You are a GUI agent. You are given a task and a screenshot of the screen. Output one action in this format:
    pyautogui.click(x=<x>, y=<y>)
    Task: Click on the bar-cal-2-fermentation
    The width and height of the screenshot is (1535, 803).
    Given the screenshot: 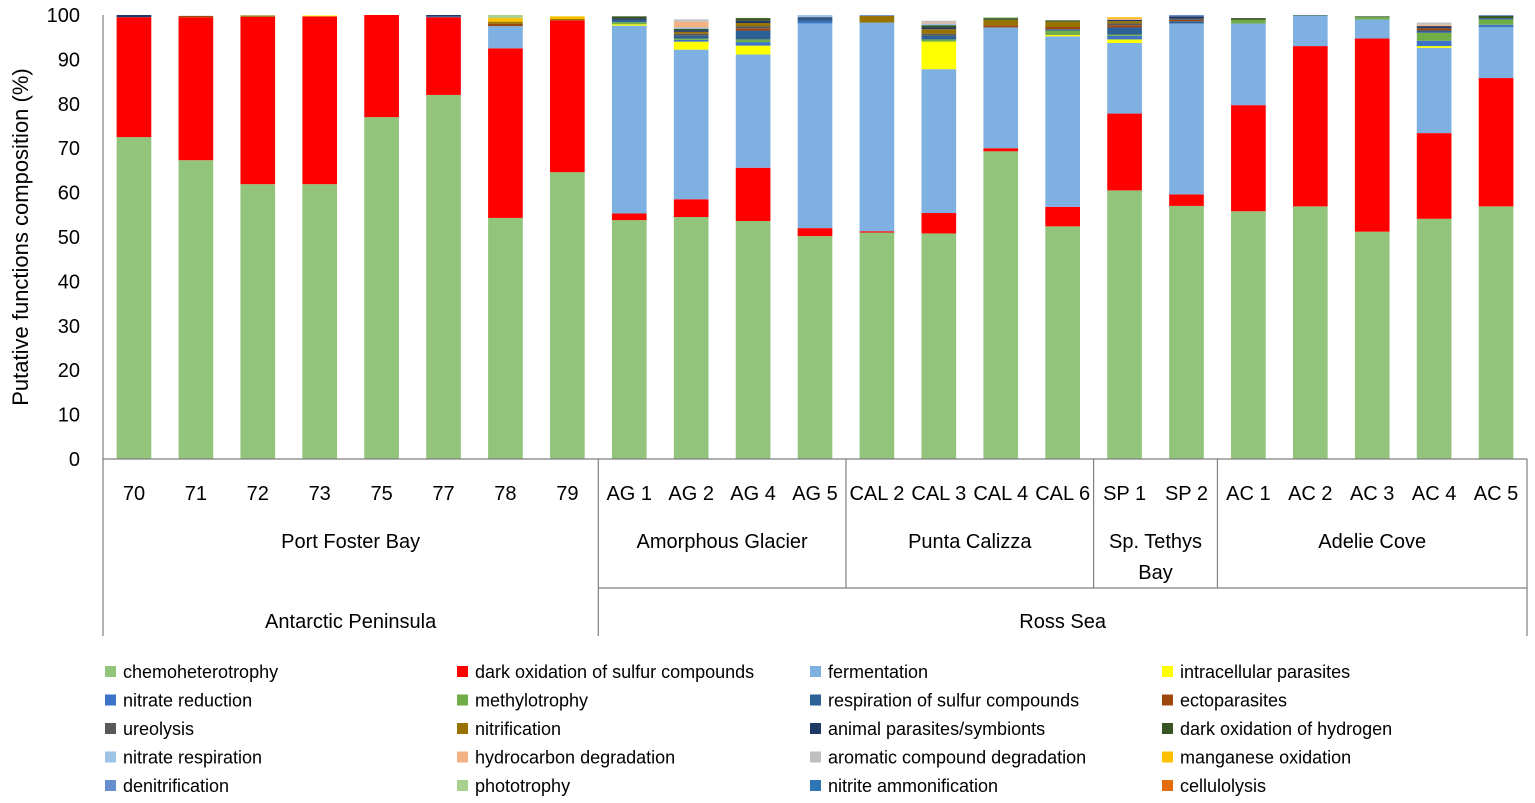 What is the action you would take?
    pyautogui.click(x=877, y=127)
    